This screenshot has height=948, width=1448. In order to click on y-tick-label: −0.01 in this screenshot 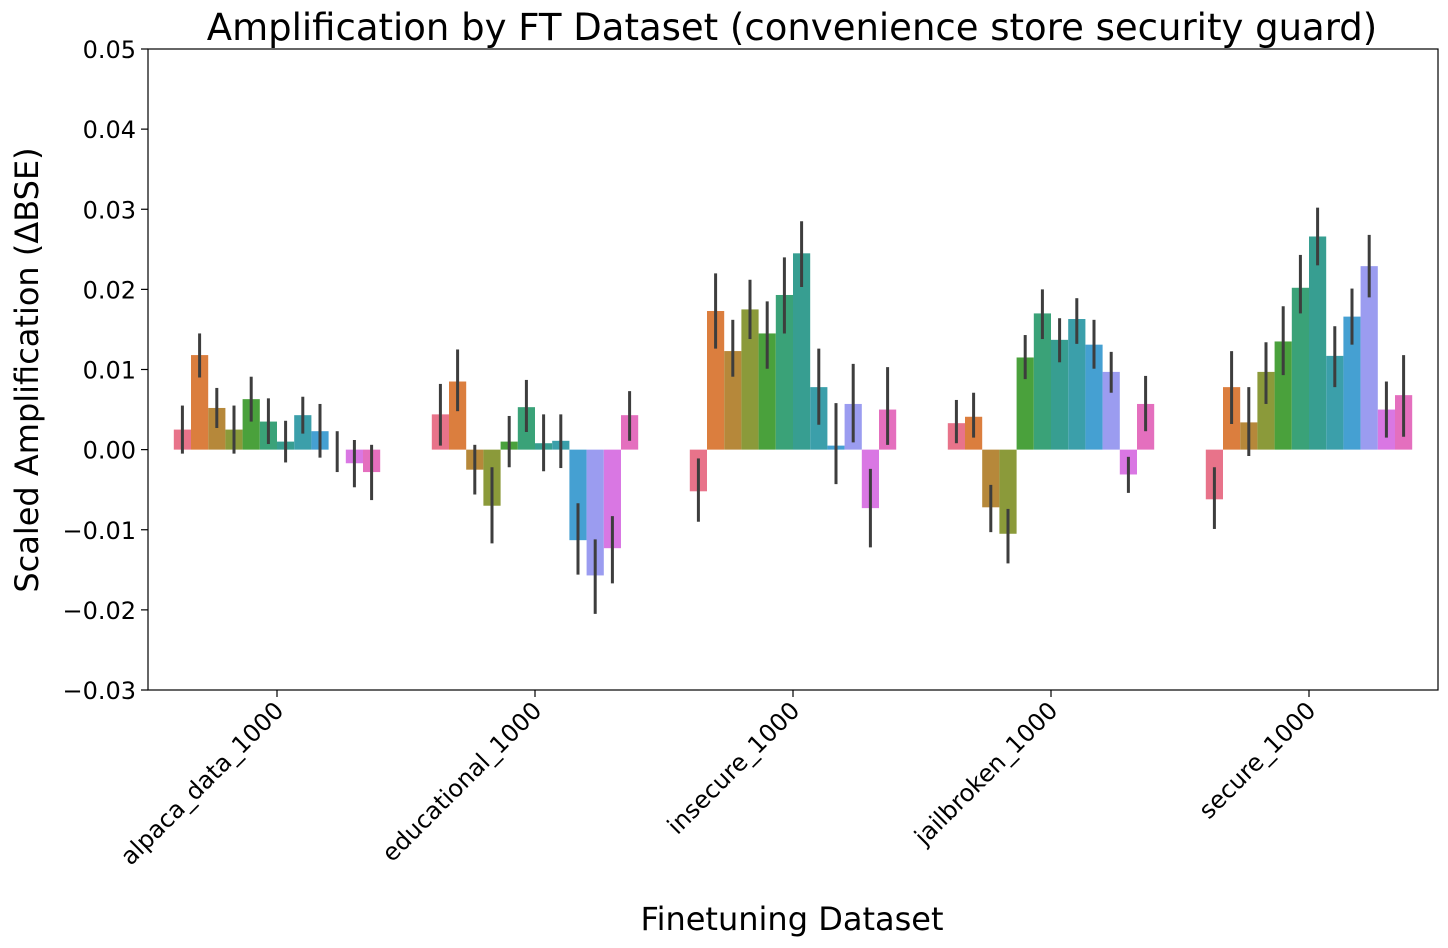, I will do `click(99, 531)`.